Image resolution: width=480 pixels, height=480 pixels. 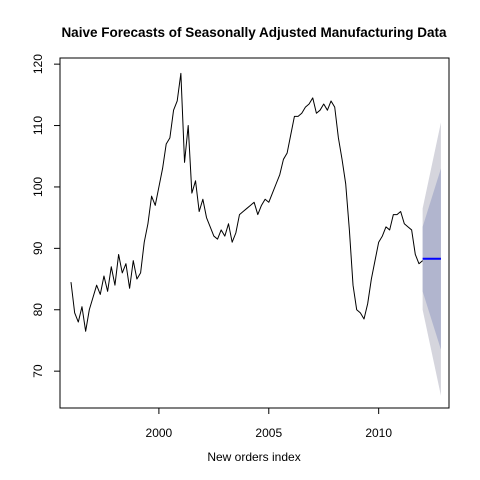 I want to click on y-tick-label: 100, so click(x=38, y=187).